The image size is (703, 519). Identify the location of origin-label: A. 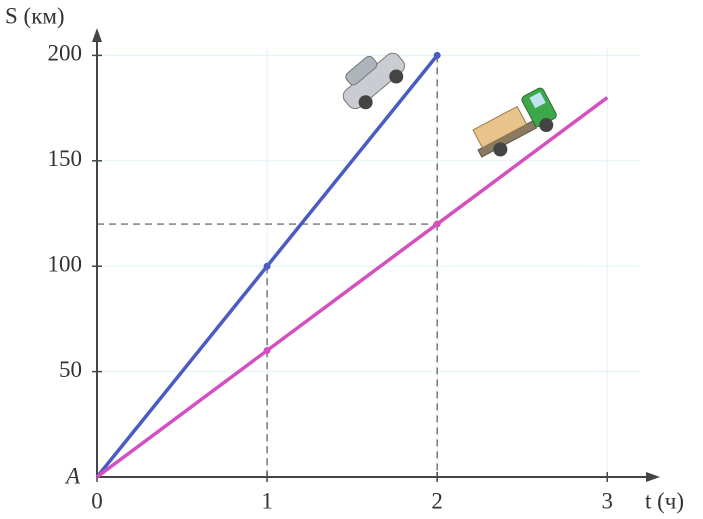
(72, 475).